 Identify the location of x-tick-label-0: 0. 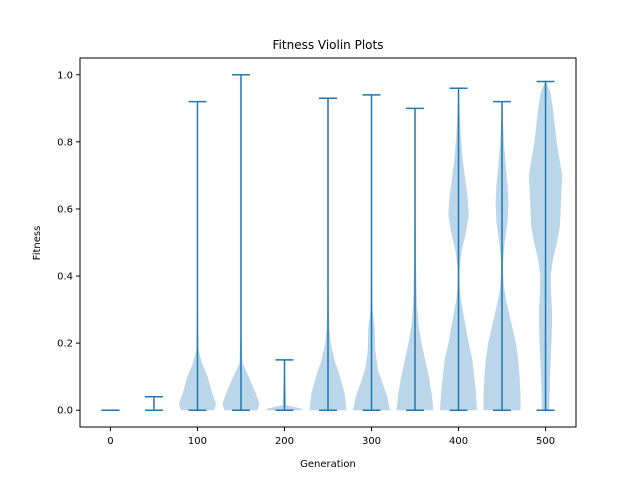
(110, 441).